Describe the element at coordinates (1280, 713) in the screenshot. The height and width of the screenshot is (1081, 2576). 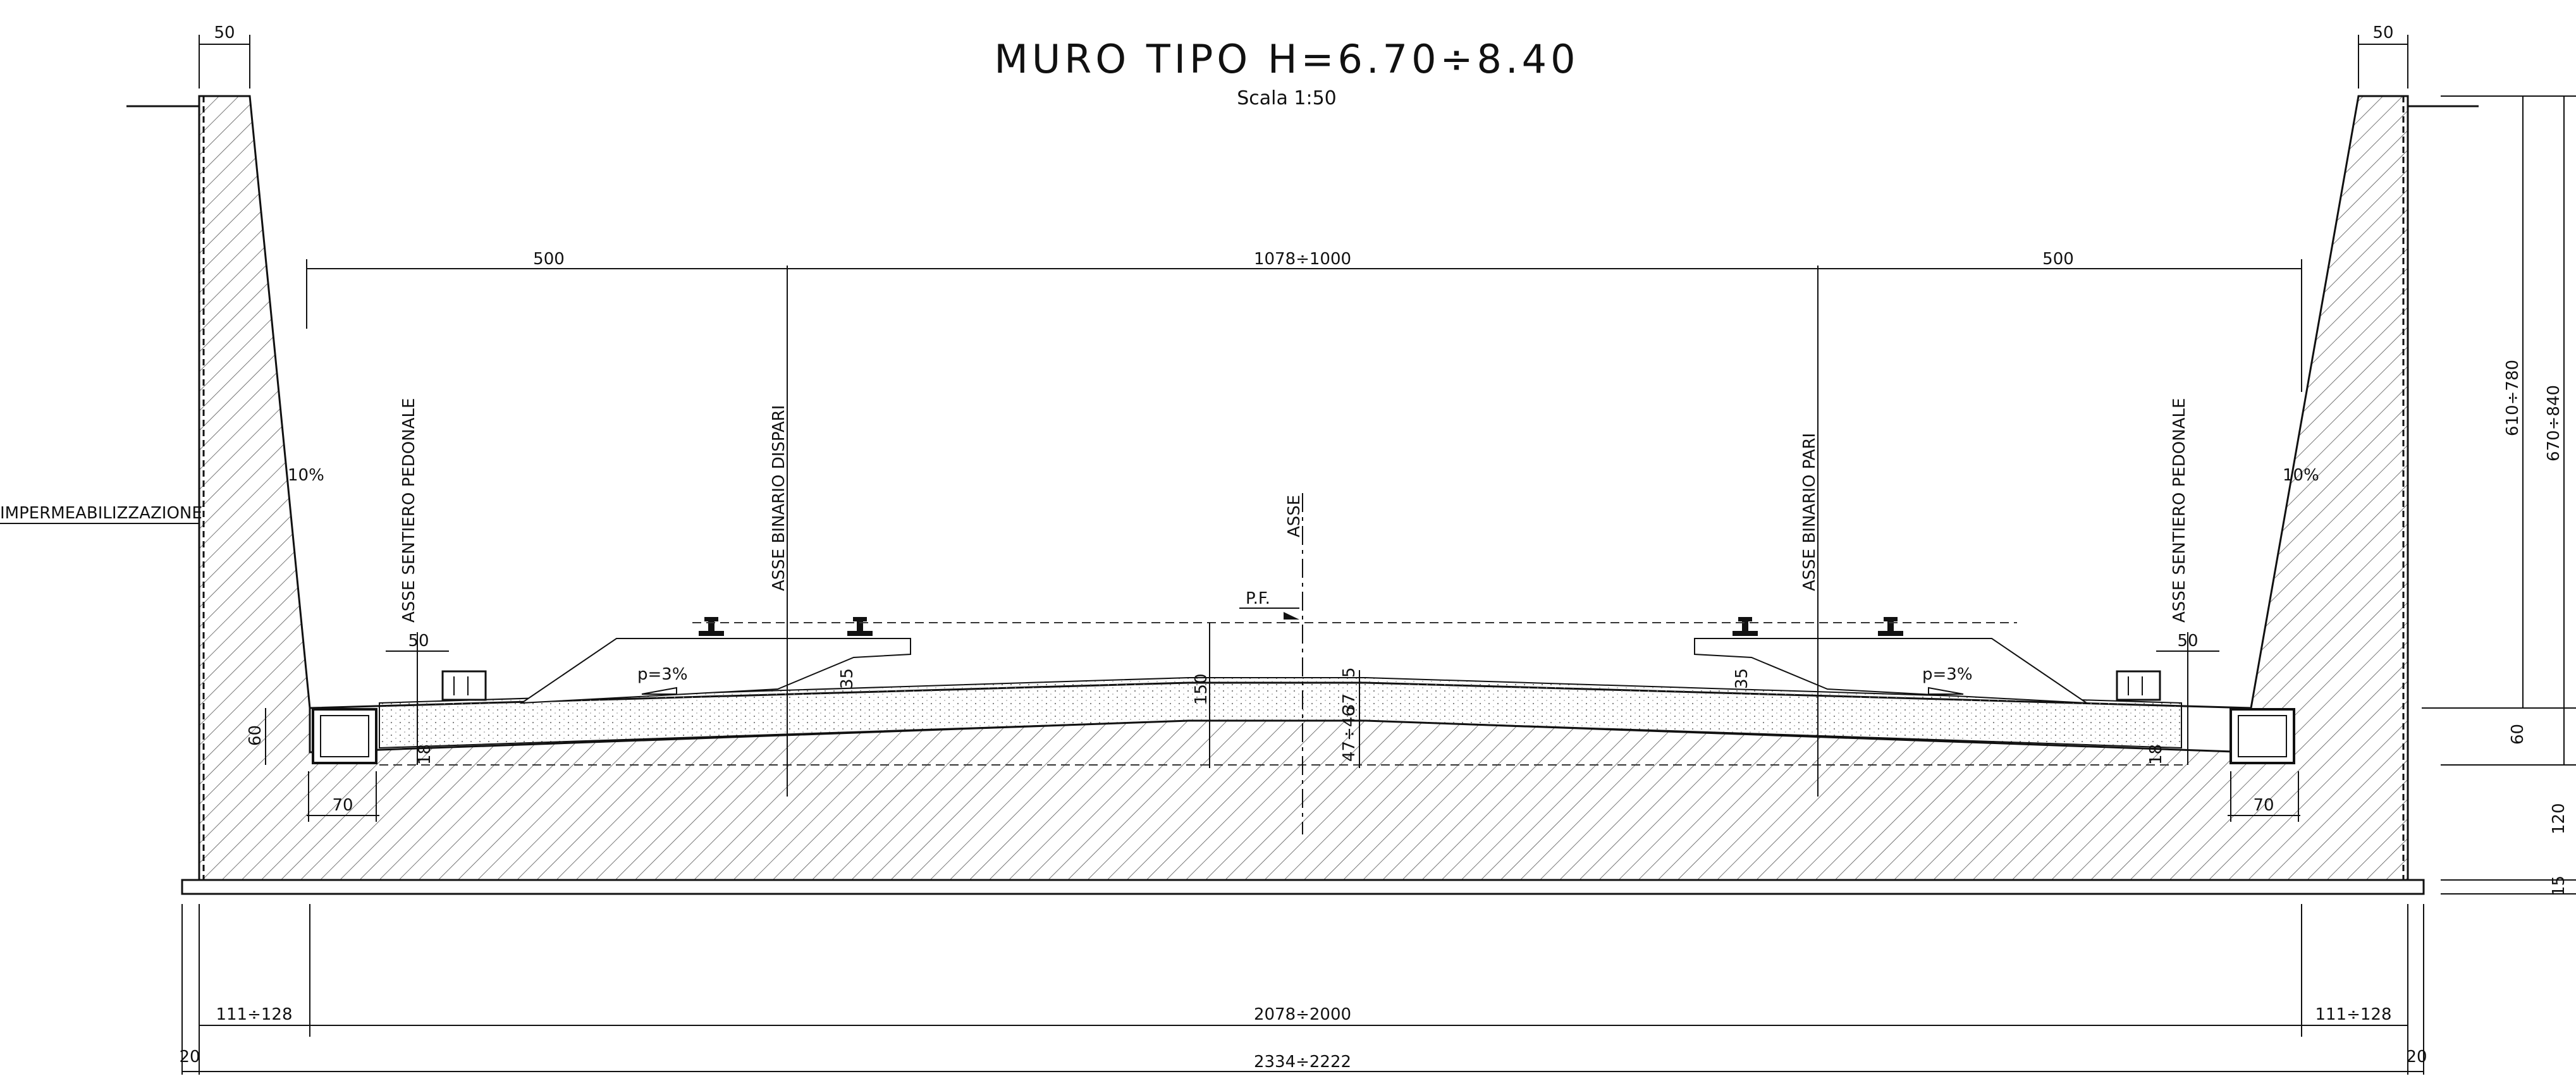
I see `subballast-layer` at that location.